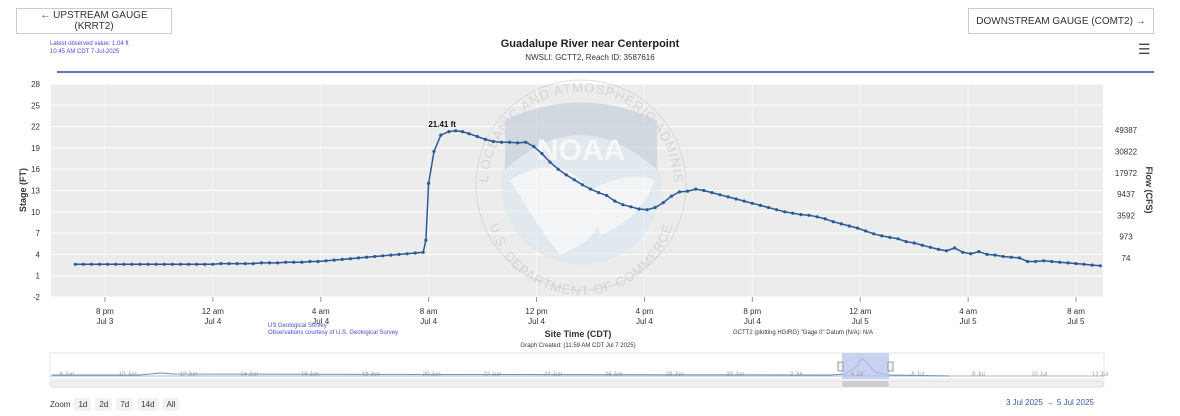  I want to click on navigator-label: 20 Jun, so click(432, 375).